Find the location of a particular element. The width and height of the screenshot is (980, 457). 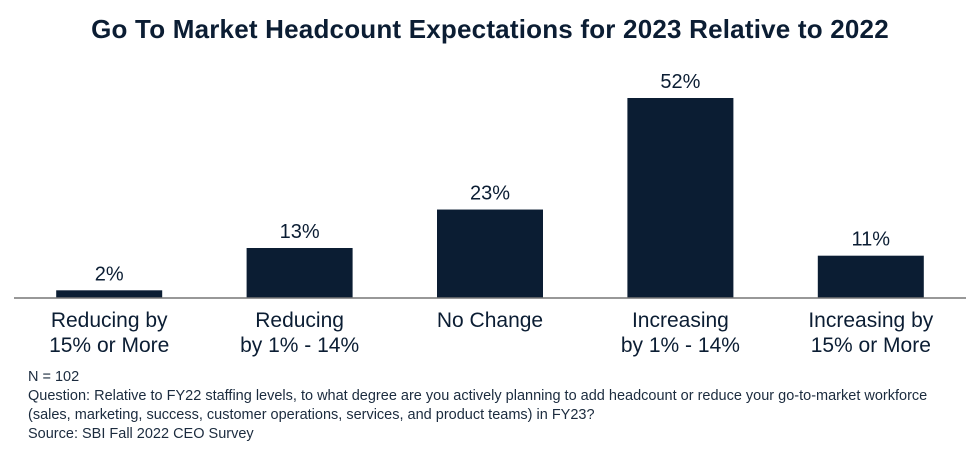

category-label-5-line-2: 15% or More is located at coordinates (871, 345).